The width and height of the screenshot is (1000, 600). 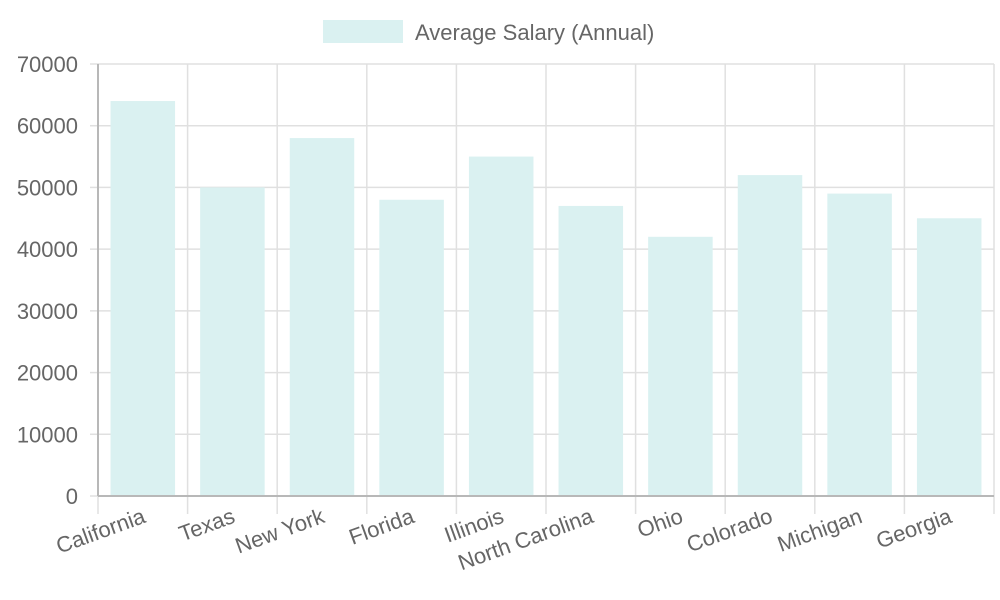 I want to click on y-tick-label: 30000, so click(x=47, y=311).